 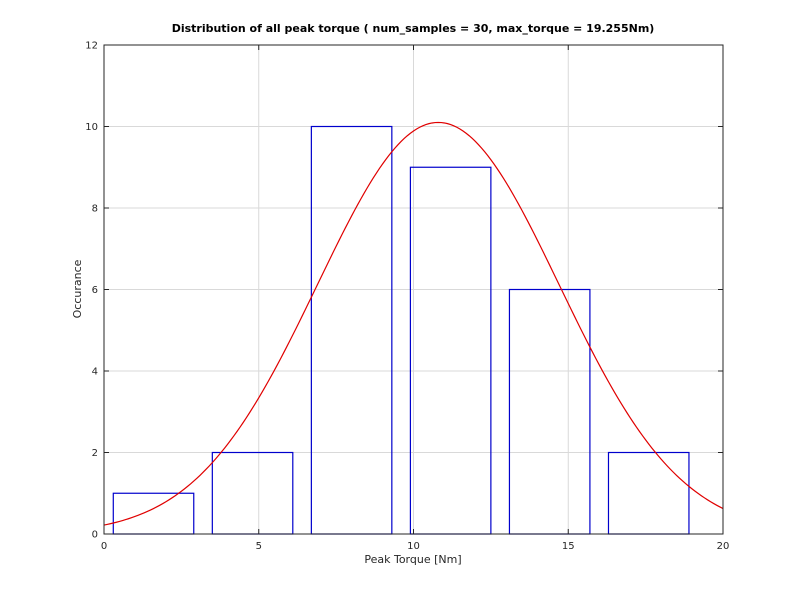 I want to click on x-tick-label-4: 20, so click(x=723, y=546).